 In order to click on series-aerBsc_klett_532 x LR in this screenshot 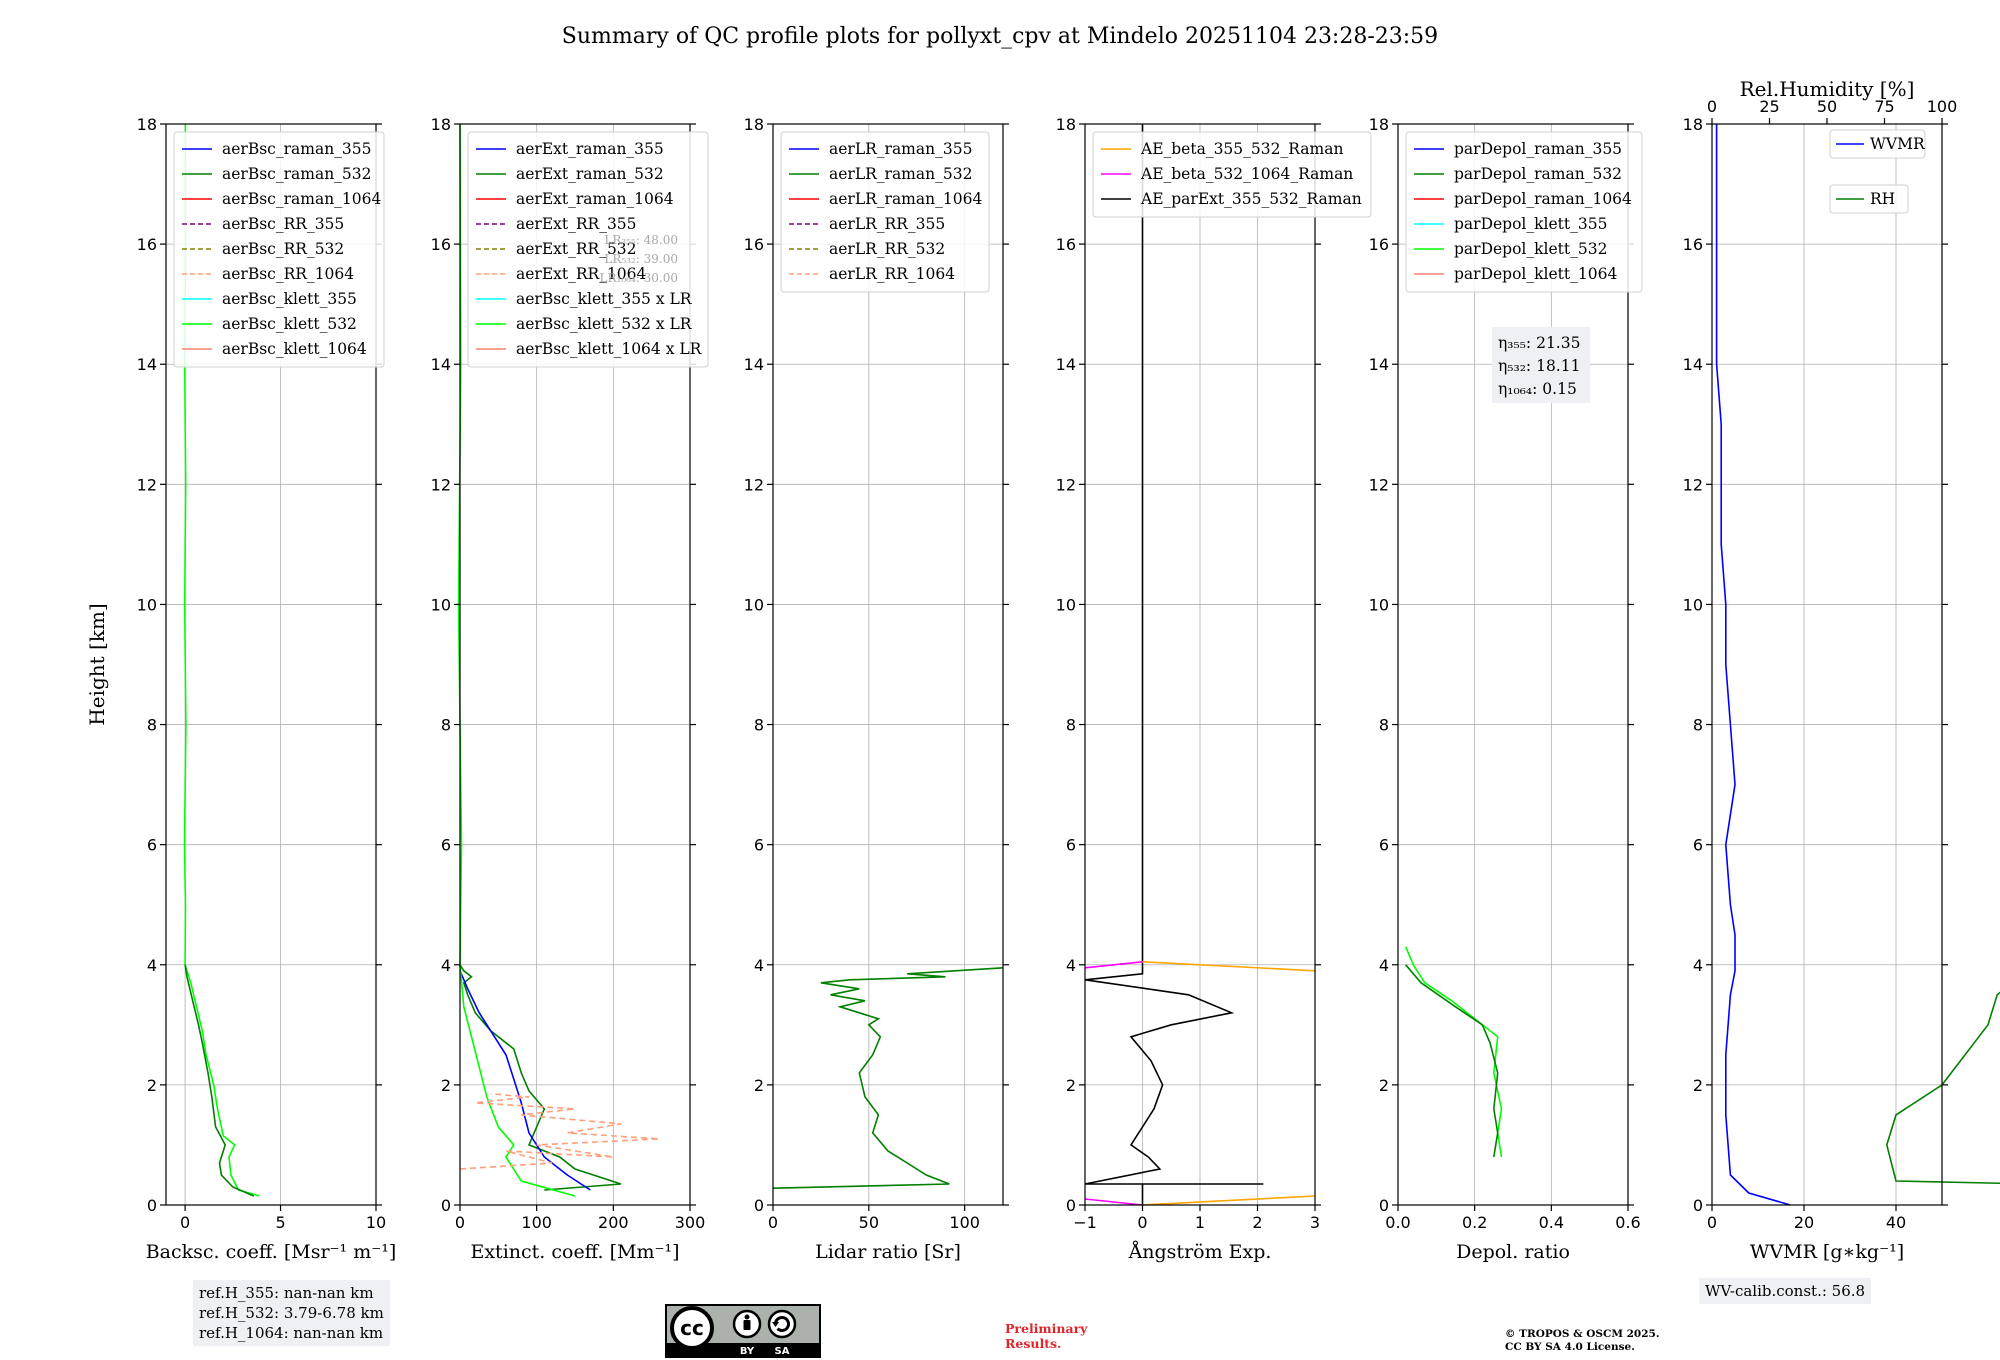, I will do `click(516, 660)`.